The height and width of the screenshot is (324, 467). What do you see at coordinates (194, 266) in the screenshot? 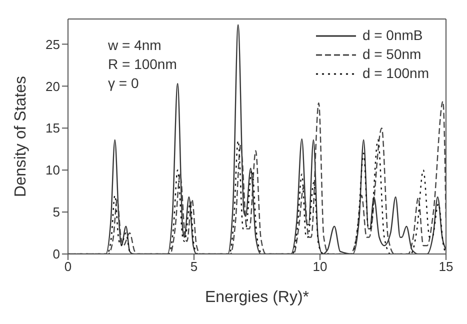
I see `x-tick-label: 5` at bounding box center [194, 266].